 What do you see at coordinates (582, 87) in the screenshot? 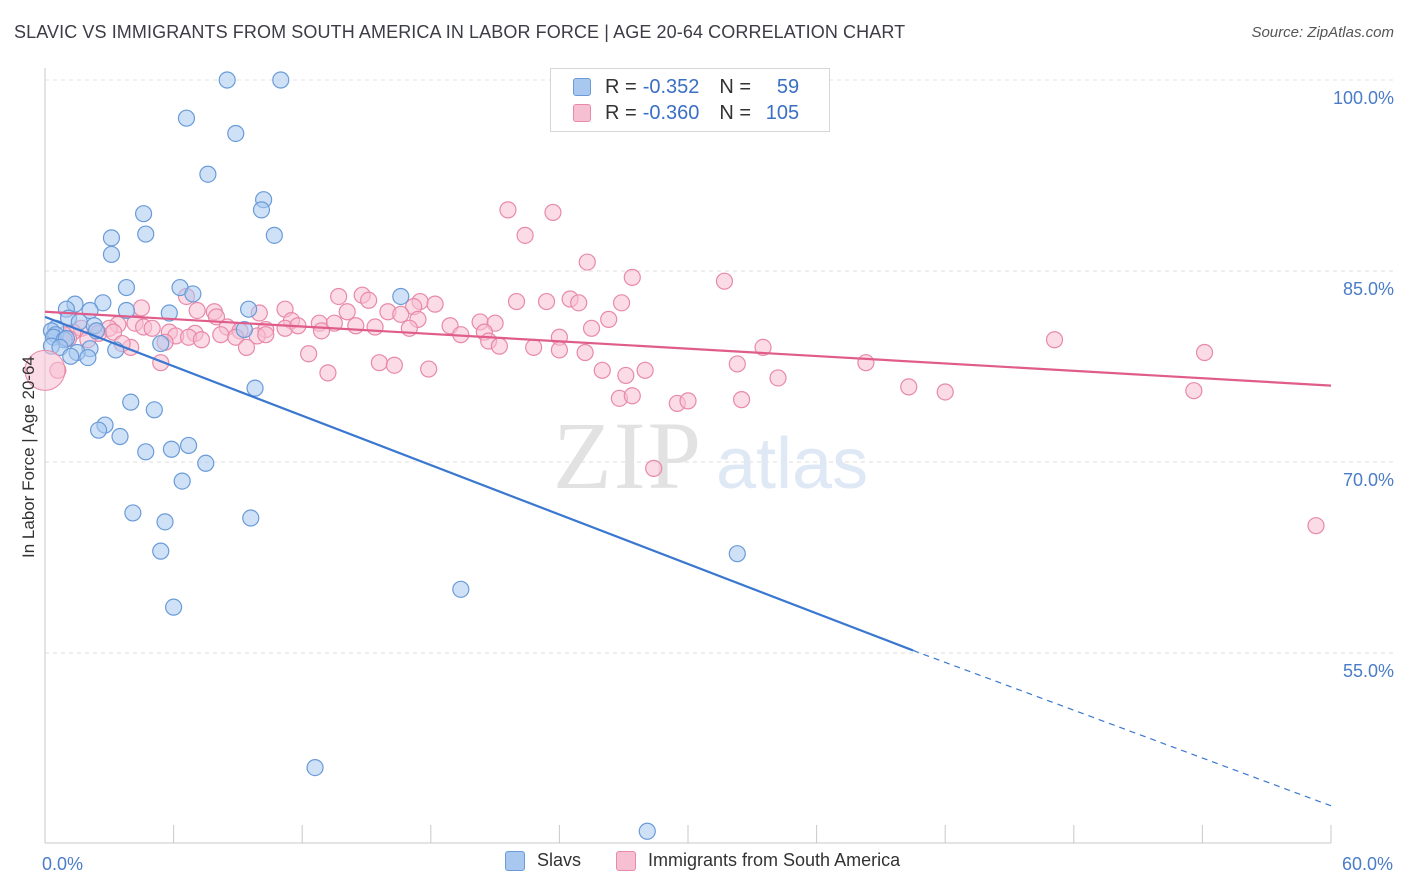
I see `legend-swatch-slavs` at bounding box center [582, 87].